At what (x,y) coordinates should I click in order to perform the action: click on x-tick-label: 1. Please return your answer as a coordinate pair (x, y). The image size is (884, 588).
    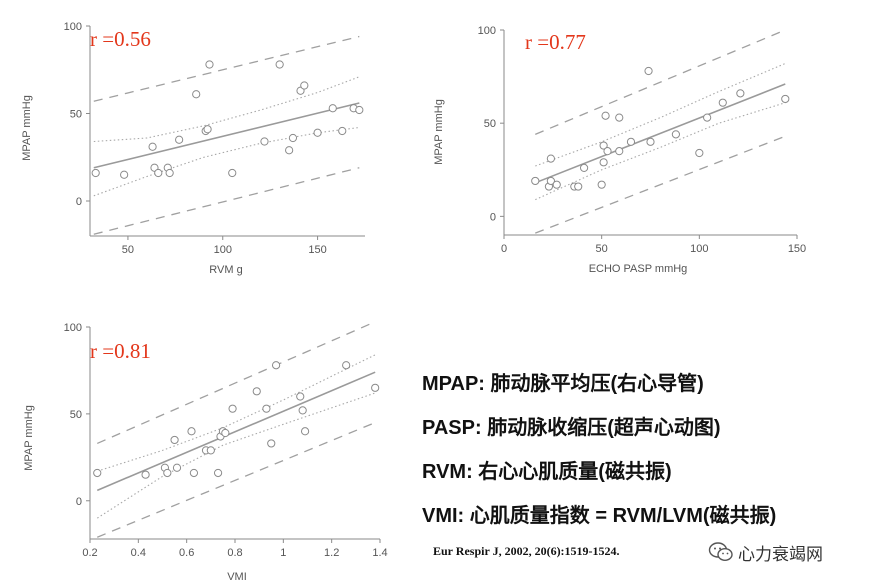
    Looking at the image, I should click on (283, 553).